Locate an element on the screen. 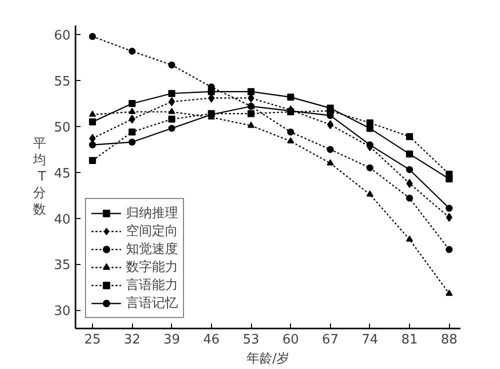  x-tick-label: 60 is located at coordinates (290, 340).